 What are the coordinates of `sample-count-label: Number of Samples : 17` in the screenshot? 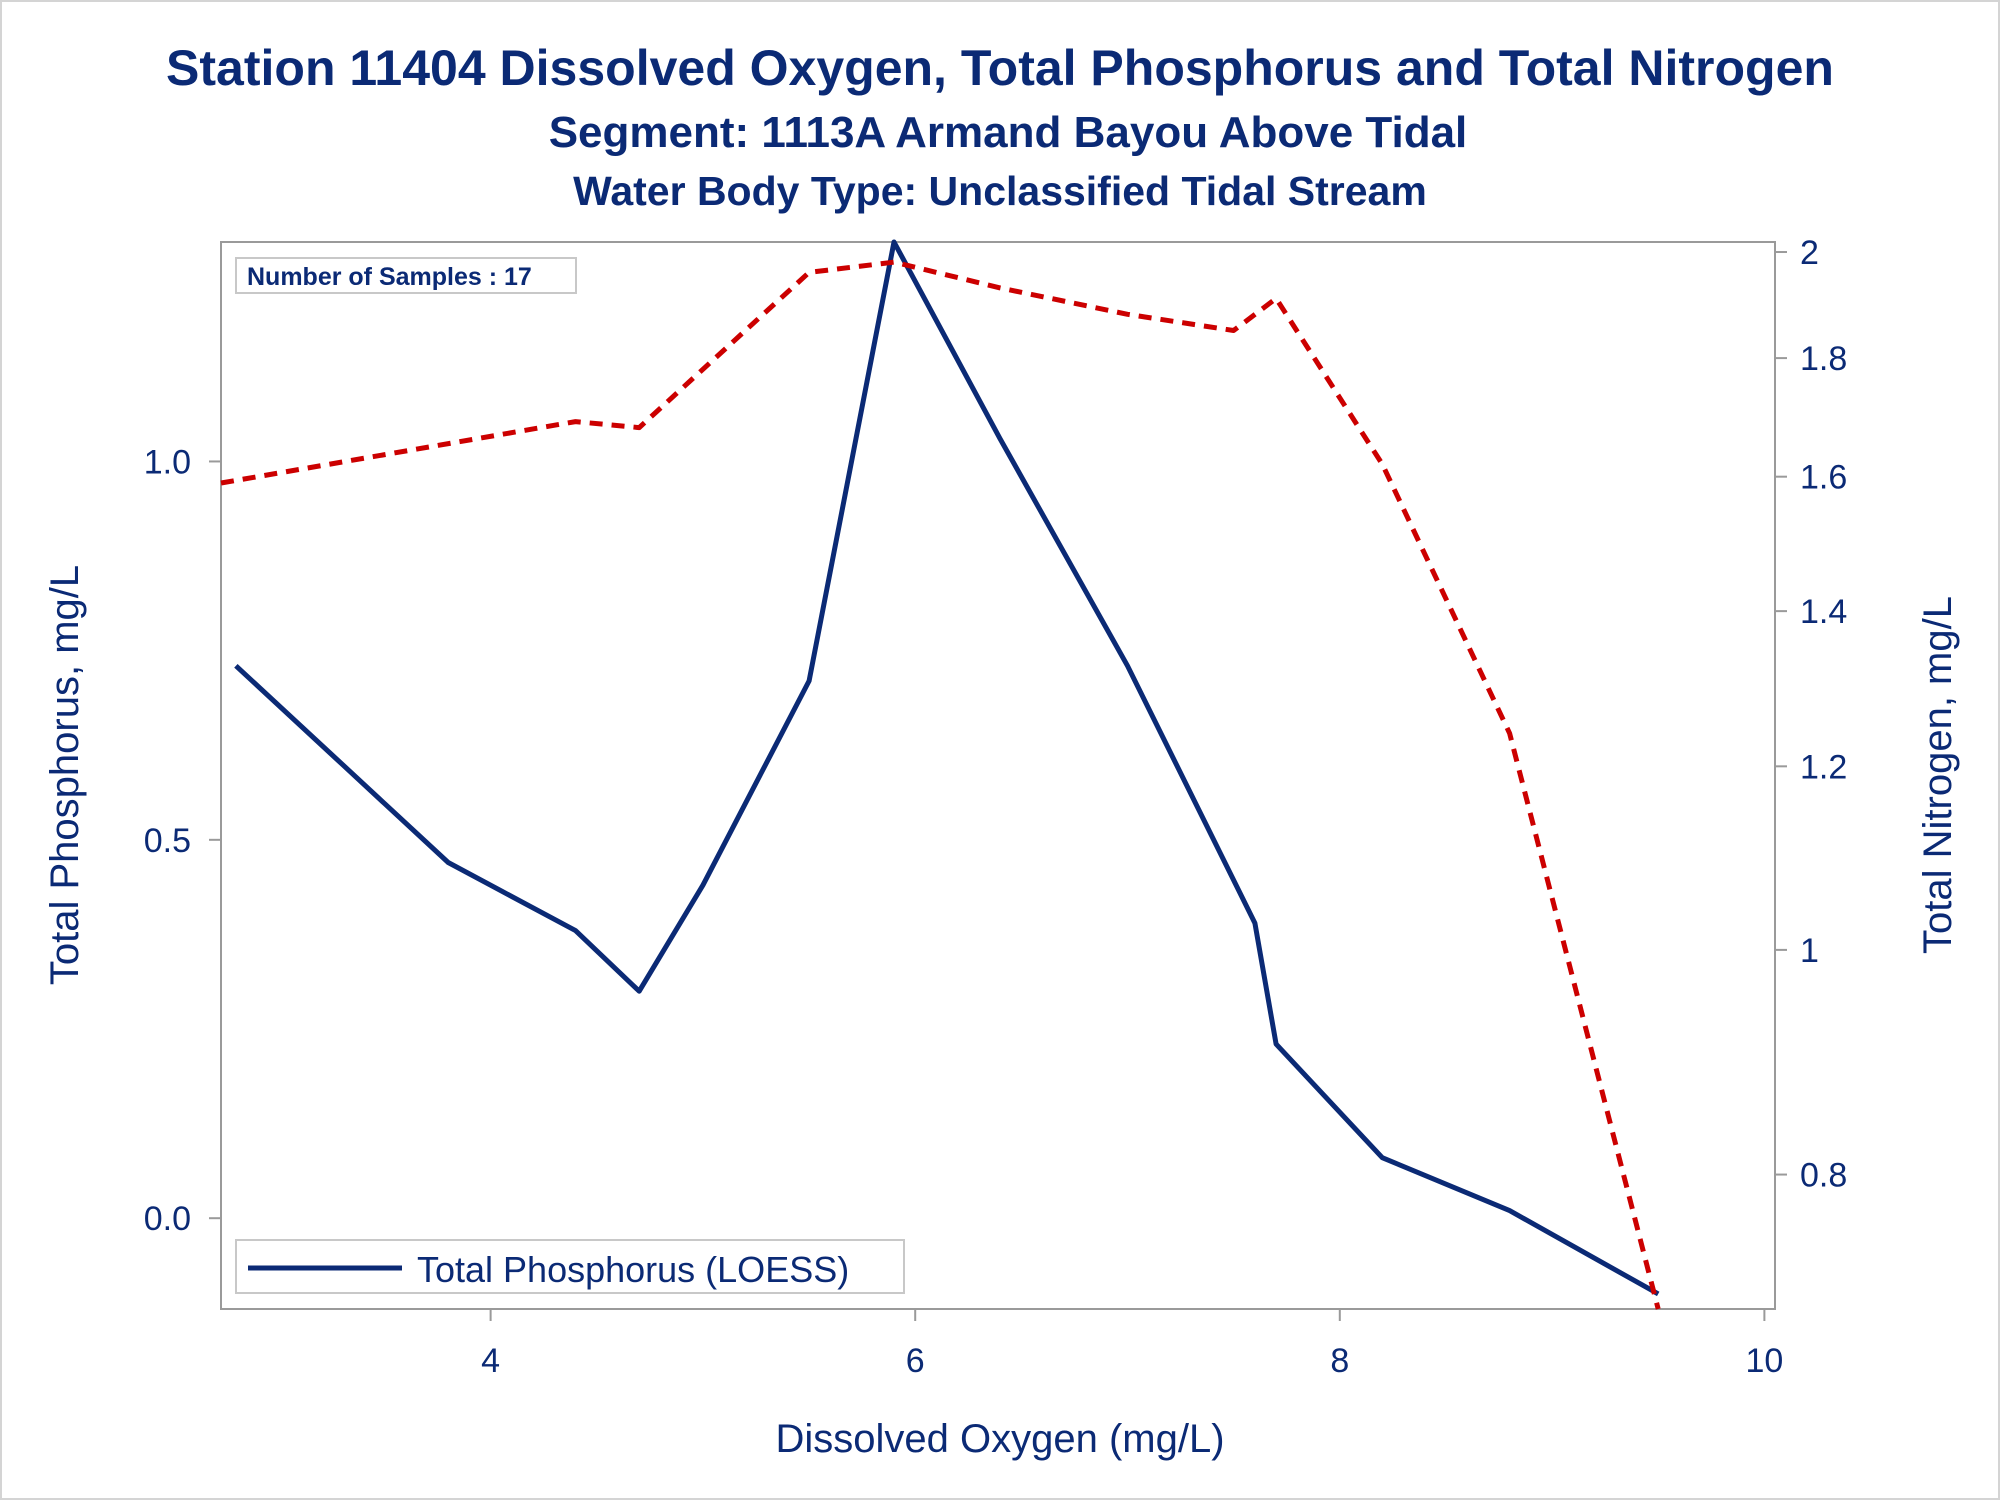 It's located at (389, 277).